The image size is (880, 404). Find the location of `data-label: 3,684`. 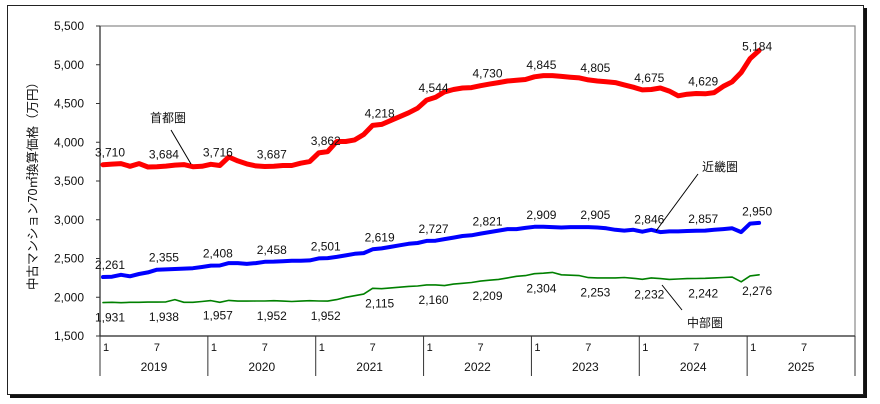

data-label: 3,684 is located at coordinates (164, 155).